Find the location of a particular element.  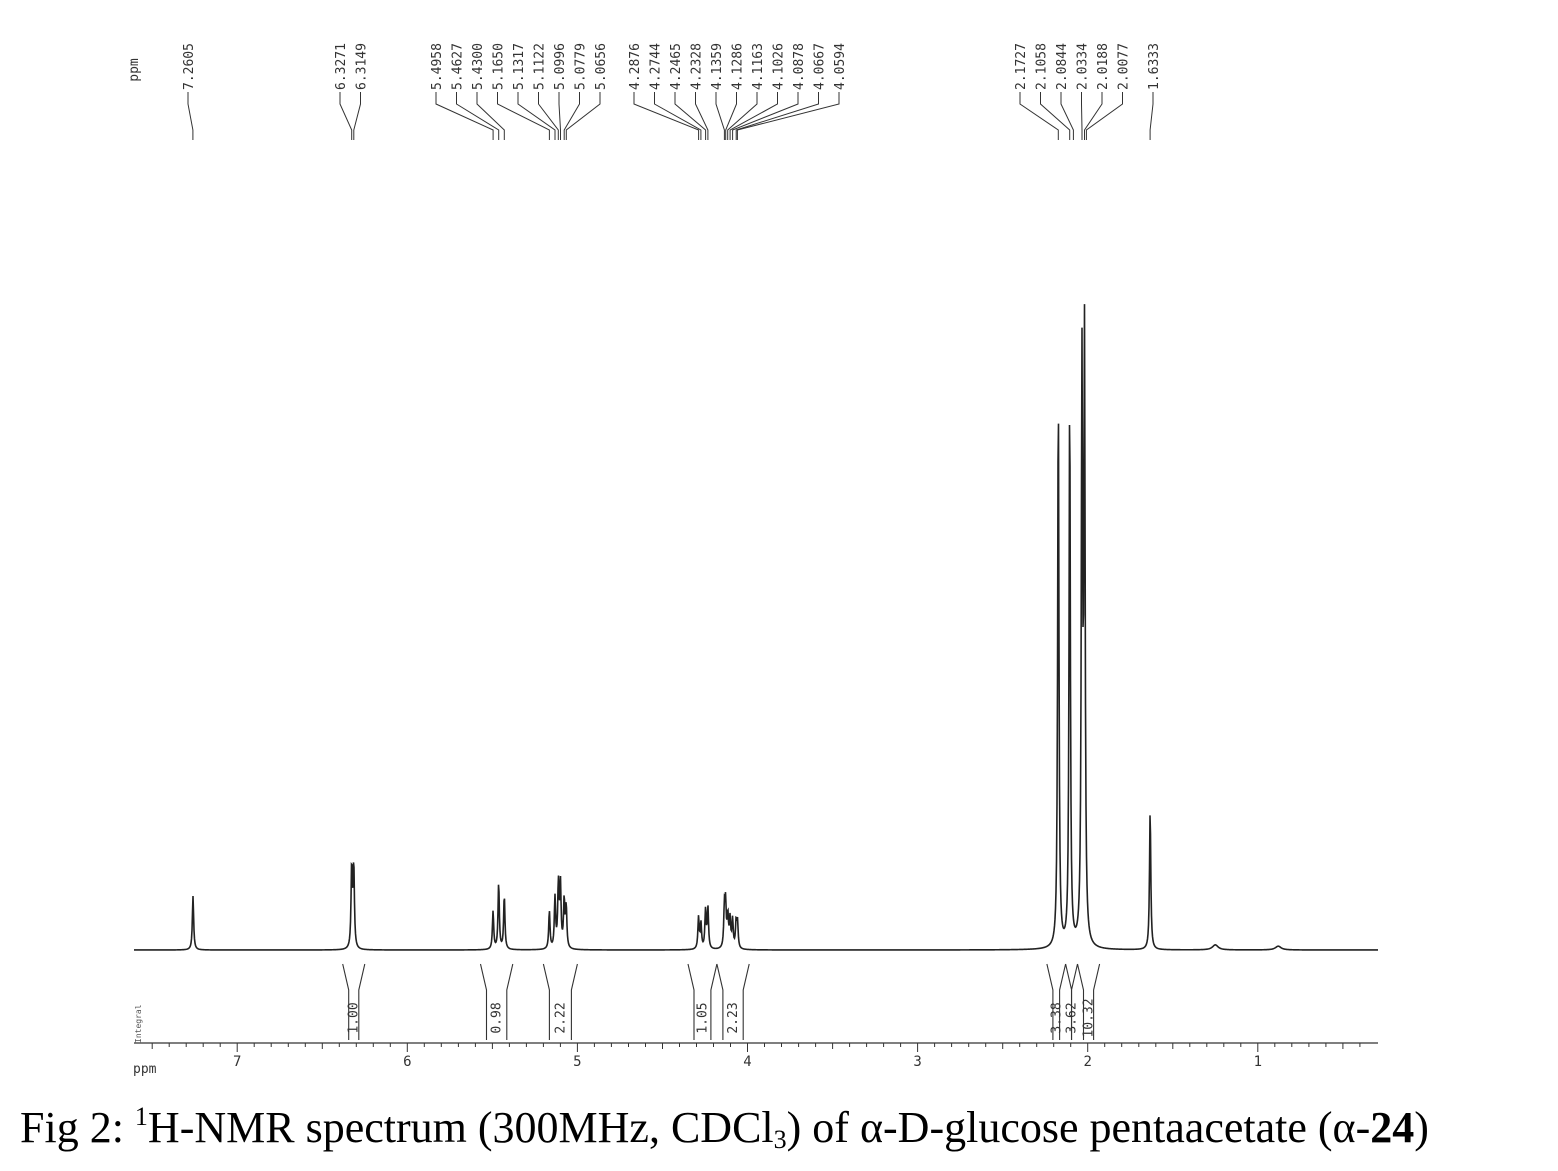

top-axis-ppm-label: ppm is located at coordinates (134, 70).